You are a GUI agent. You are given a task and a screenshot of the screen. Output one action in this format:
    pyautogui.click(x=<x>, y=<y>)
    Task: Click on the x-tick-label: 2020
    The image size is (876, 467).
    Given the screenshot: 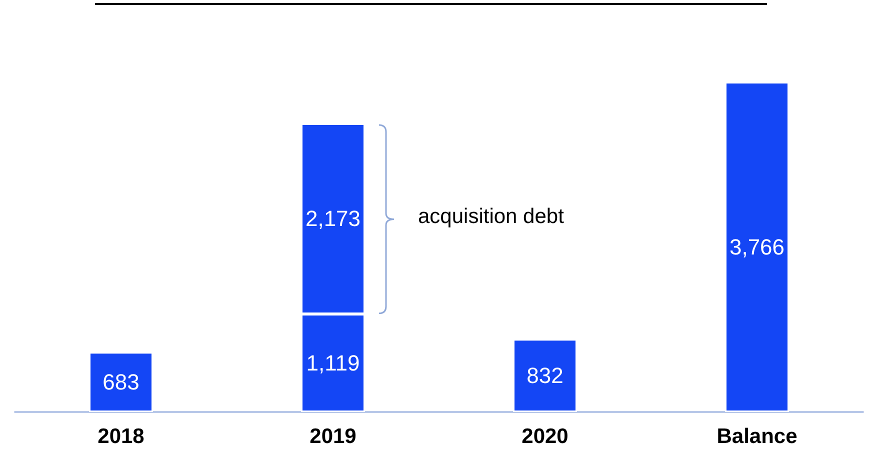 What is the action you would take?
    pyautogui.click(x=545, y=436)
    